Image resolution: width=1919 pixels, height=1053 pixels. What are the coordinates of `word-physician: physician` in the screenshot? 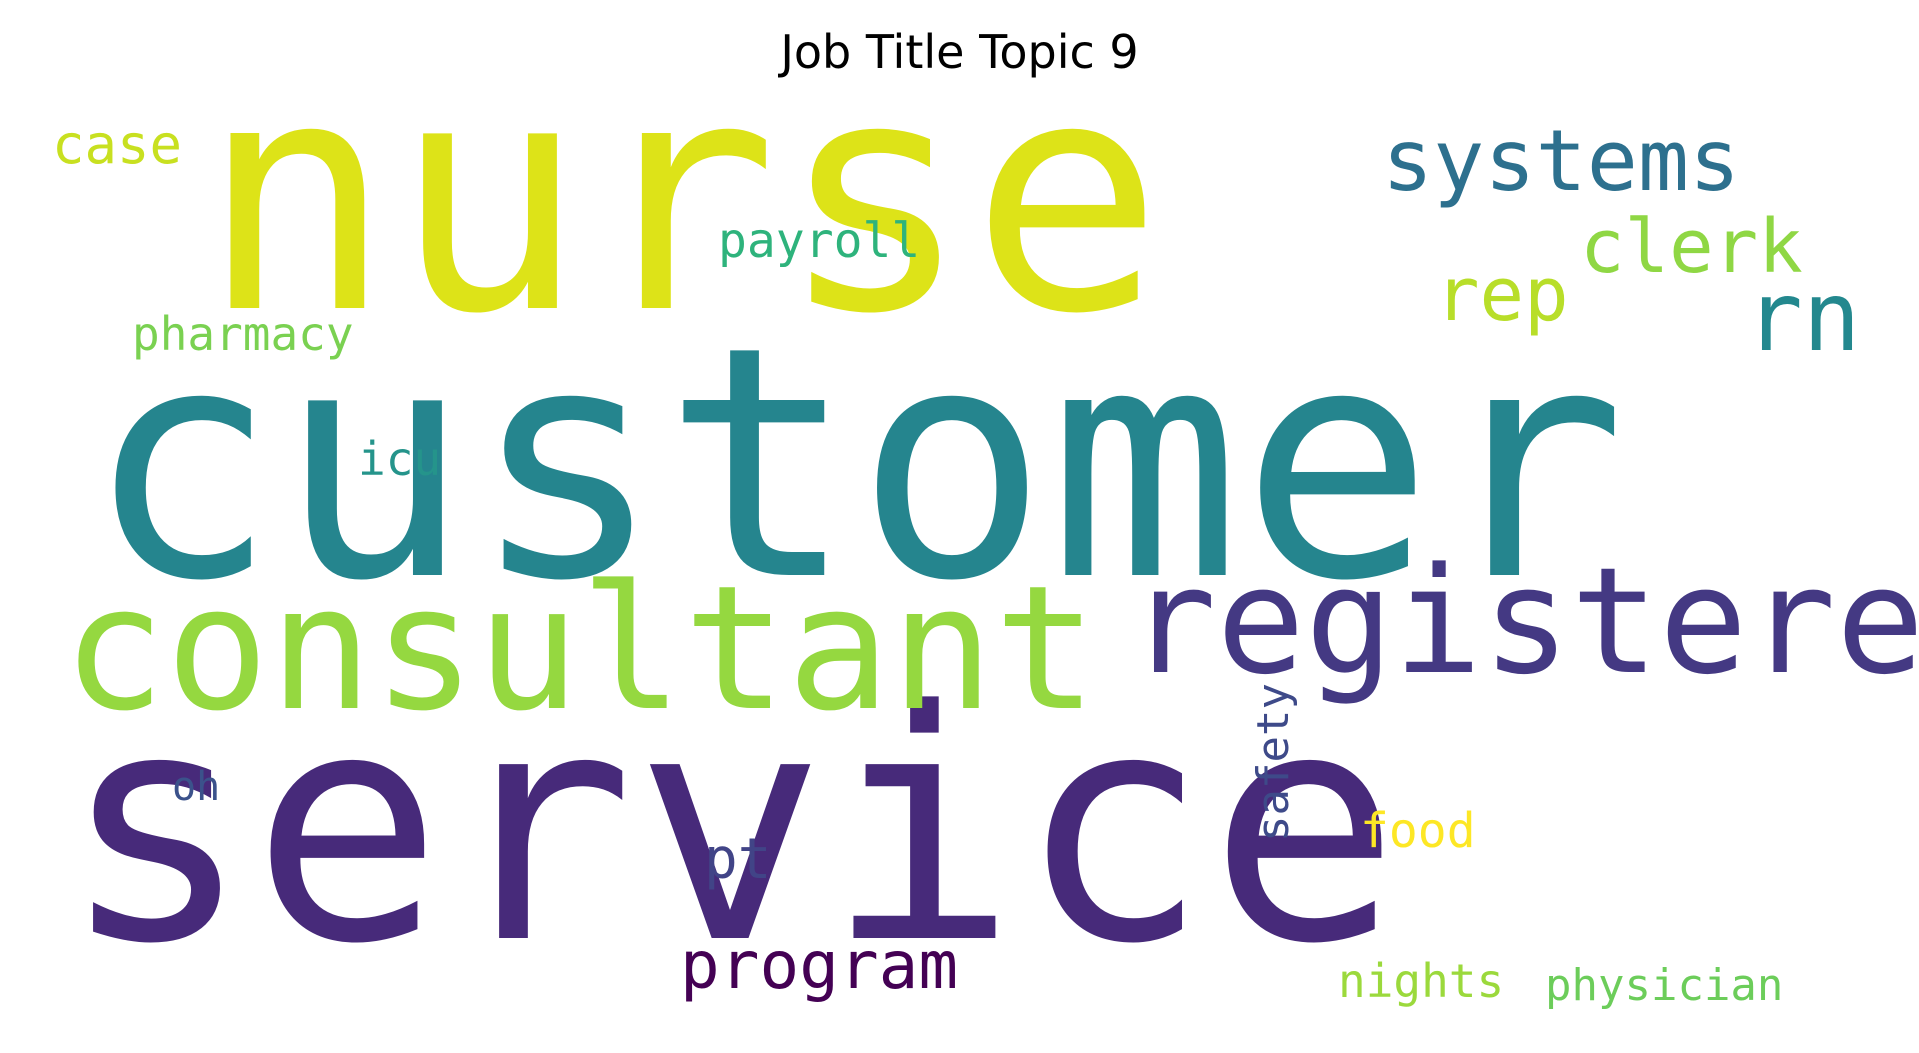 It's located at (1664, 985).